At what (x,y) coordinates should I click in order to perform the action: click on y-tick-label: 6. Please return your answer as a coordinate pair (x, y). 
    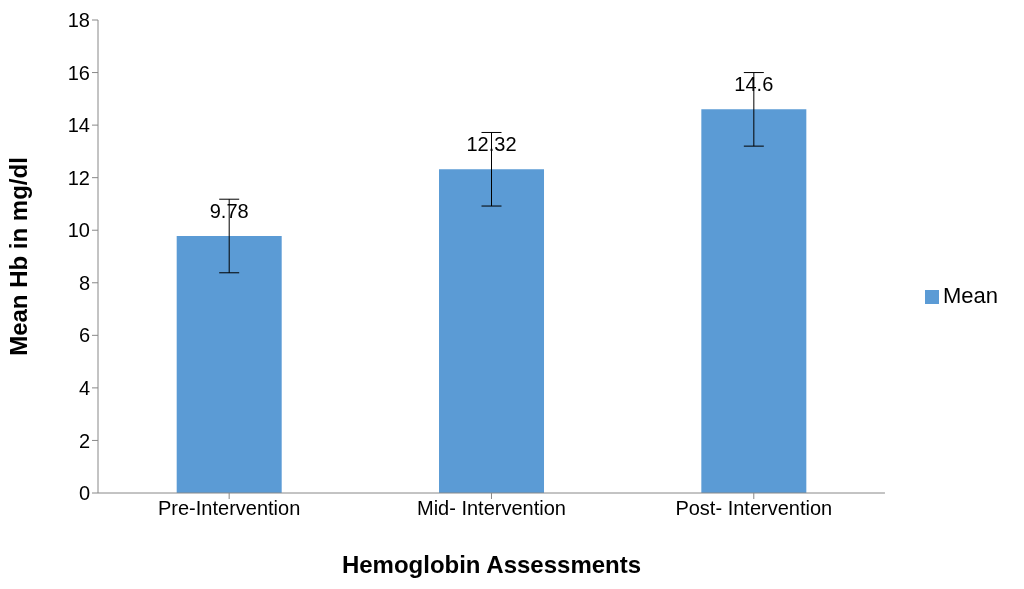
    Looking at the image, I should click on (84, 335).